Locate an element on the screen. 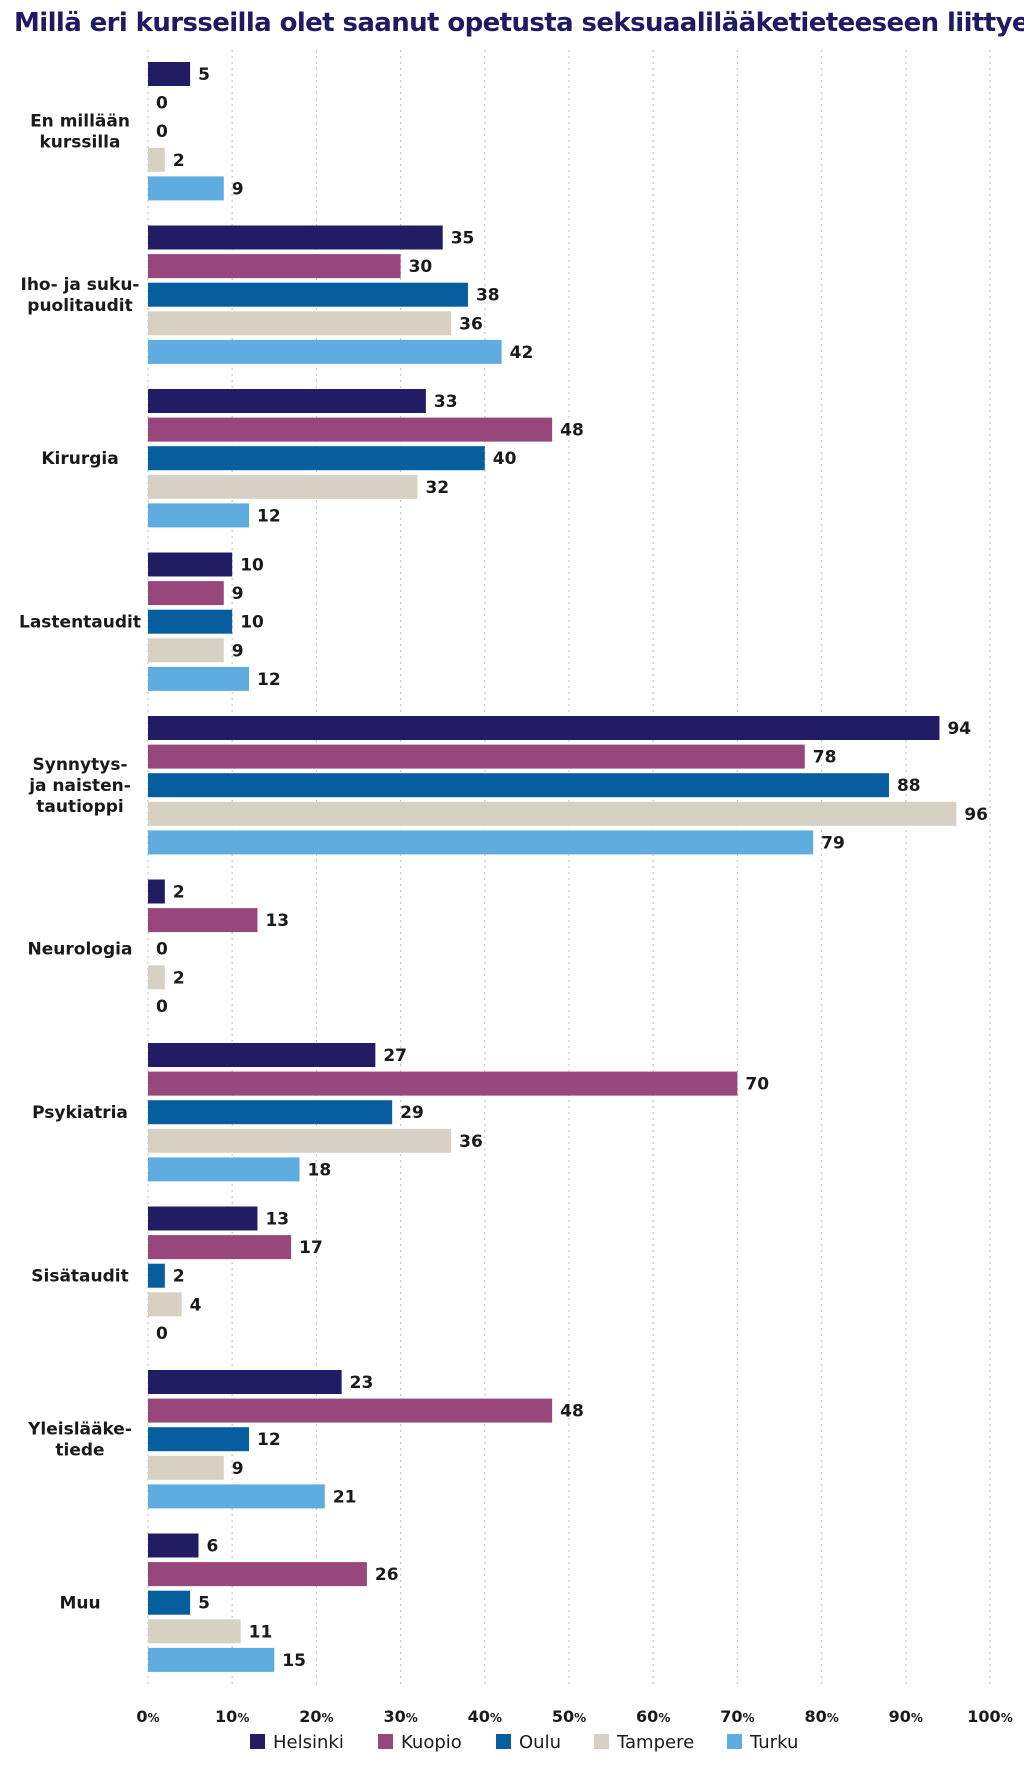 This screenshot has height=1768, width=1024. value-label: 21 is located at coordinates (345, 1497).